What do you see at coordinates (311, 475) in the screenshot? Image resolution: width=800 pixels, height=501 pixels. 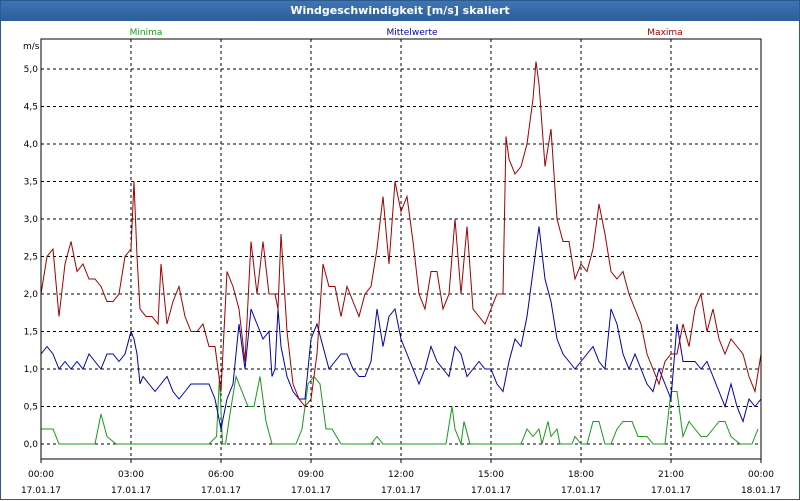 I see `x-tick-time: 09:00` at bounding box center [311, 475].